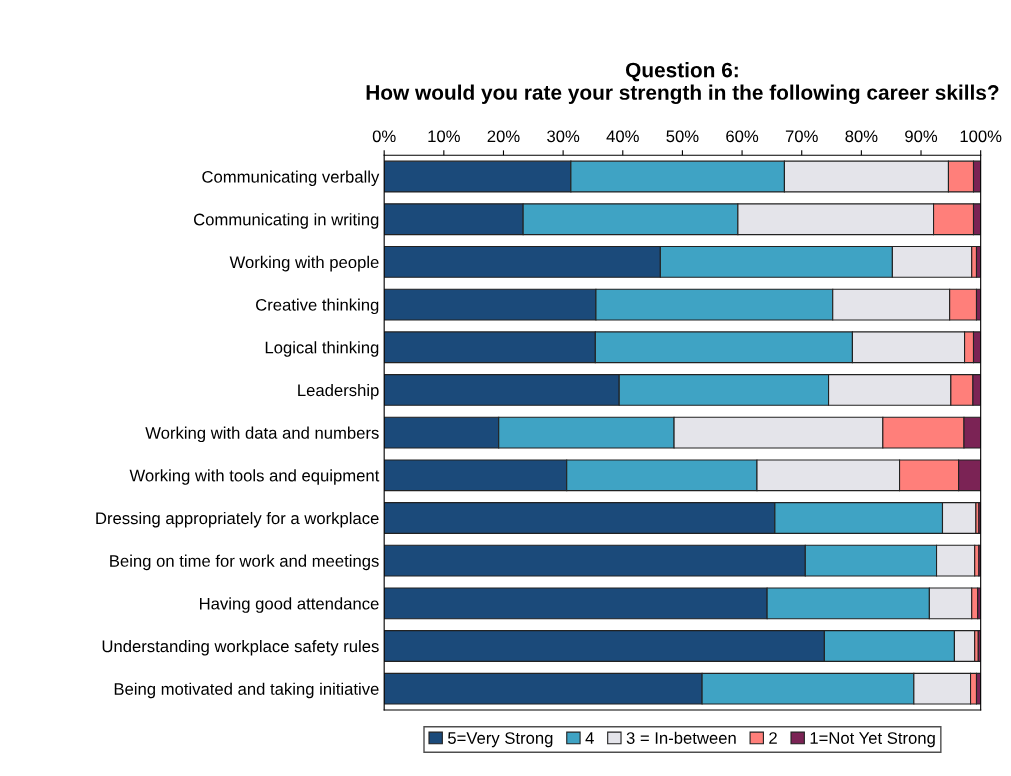 Image resolution: width=1011 pixels, height=776 pixels. What do you see at coordinates (304, 263) in the screenshot?
I see `y-tick-label: Working with people` at bounding box center [304, 263].